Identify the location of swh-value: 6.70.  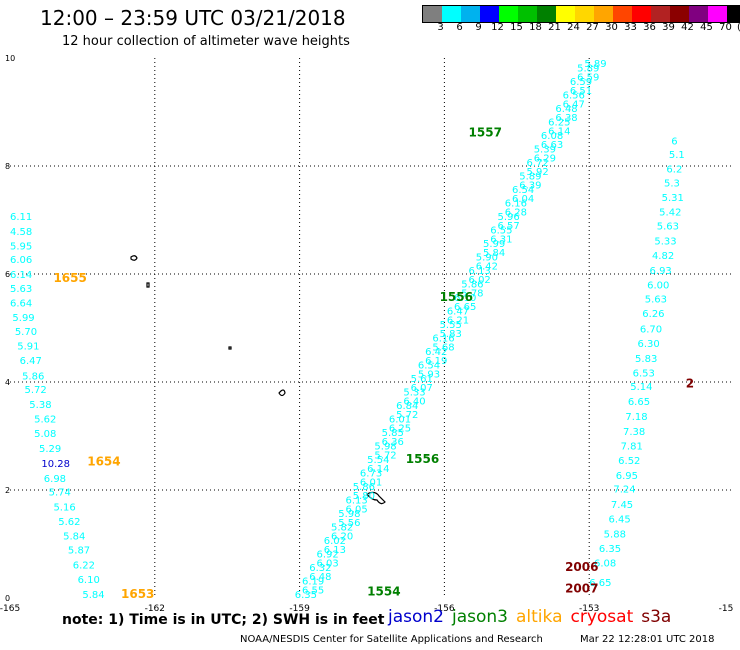
(651, 329).